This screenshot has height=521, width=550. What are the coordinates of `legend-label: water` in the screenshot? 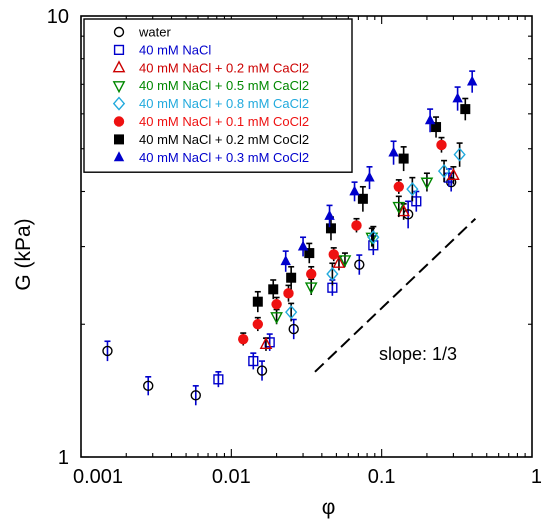 It's located at (154, 32).